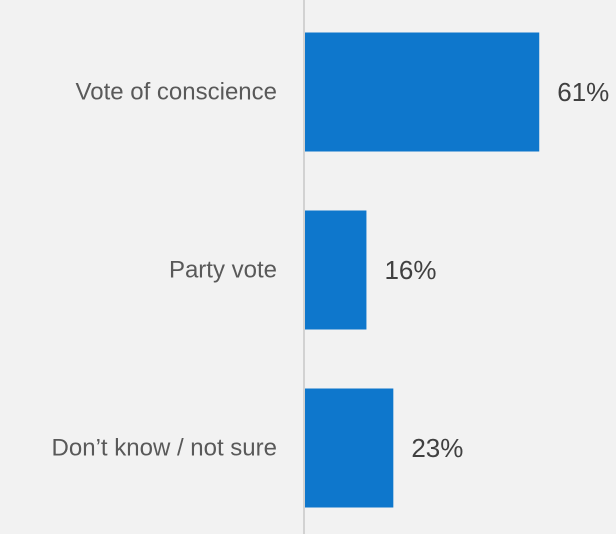 This screenshot has width=616, height=534. I want to click on value-label-0: 61%, so click(583, 92).